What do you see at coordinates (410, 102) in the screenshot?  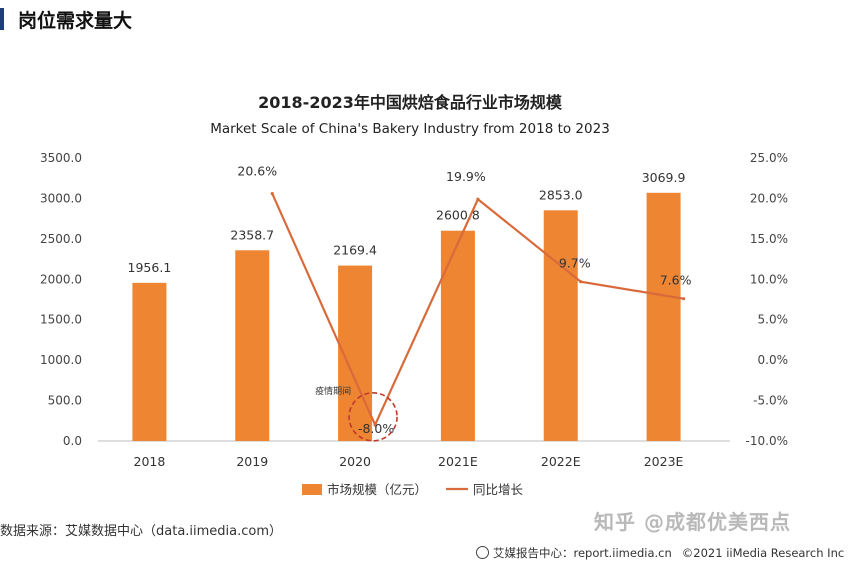 I see `chart-title: 2018-2023年中国烘焙食品行业市场规模` at bounding box center [410, 102].